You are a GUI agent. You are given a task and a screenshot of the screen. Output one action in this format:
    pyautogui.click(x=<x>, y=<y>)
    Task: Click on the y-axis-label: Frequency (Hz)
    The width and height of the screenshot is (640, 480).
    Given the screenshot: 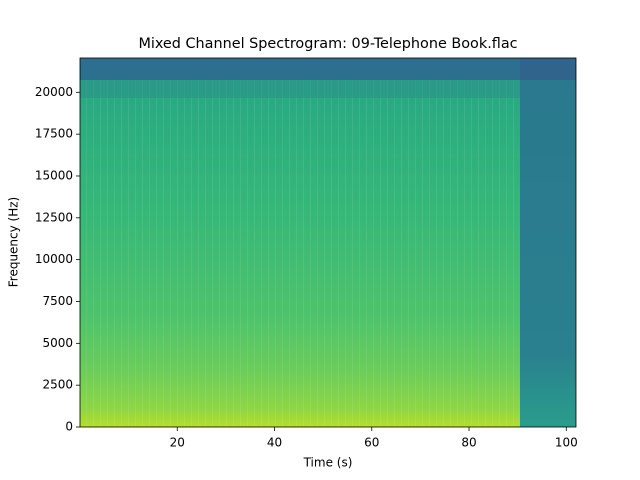 What is the action you would take?
    pyautogui.click(x=14, y=242)
    